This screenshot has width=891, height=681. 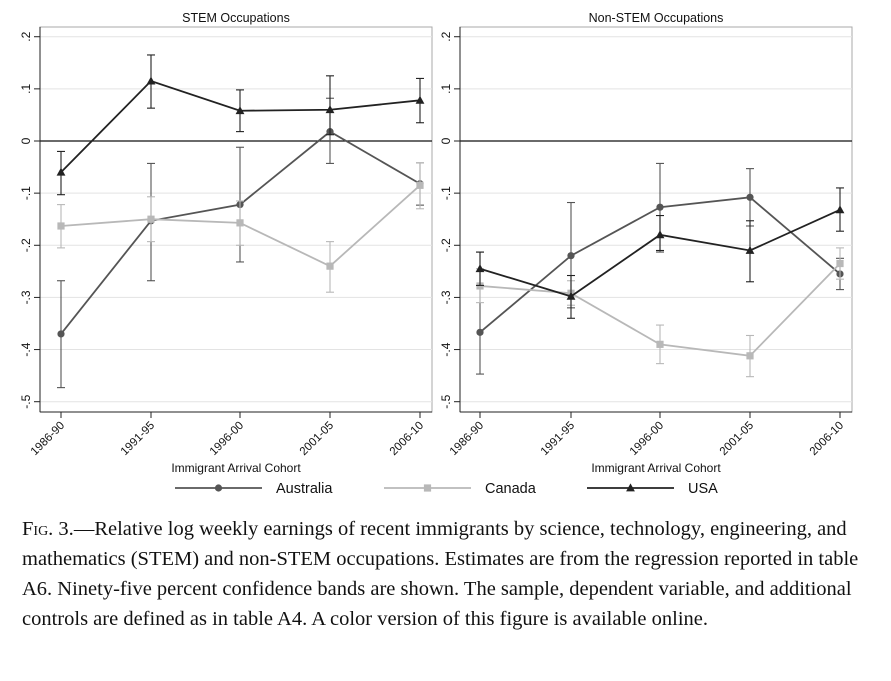 What do you see at coordinates (511, 489) in the screenshot?
I see `legend-label: Canada` at bounding box center [511, 489].